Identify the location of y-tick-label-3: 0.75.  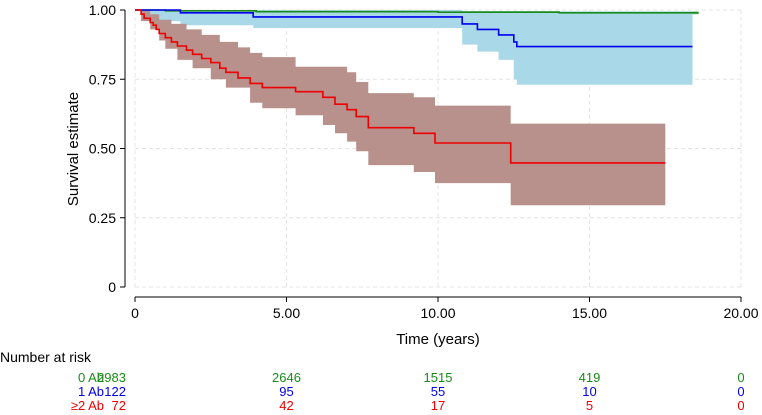
(102, 79).